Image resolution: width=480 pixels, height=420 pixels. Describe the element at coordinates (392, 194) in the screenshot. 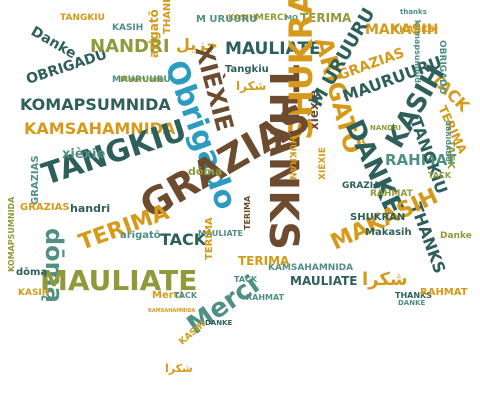

I see `word-rahmat-small: RAHMAT` at that location.